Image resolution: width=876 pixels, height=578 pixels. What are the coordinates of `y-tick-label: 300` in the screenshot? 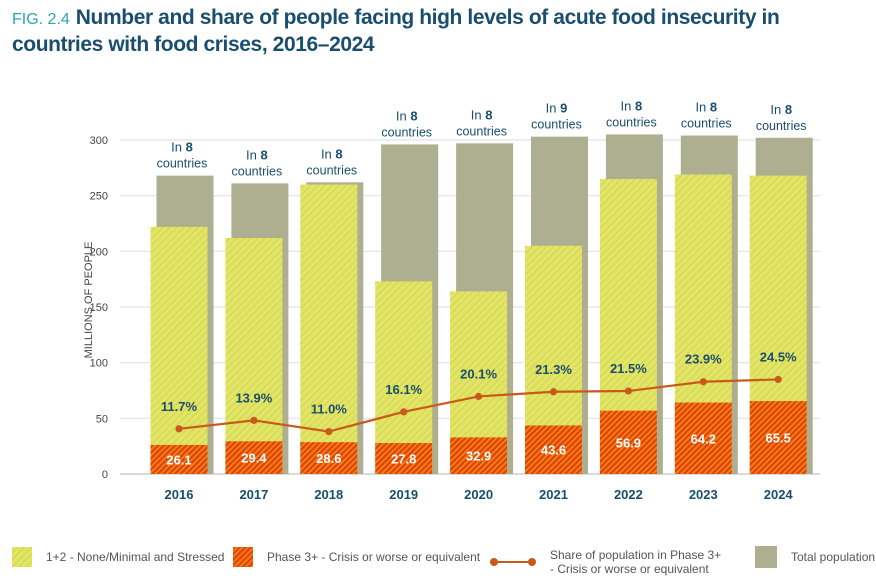 It's located at (99, 141).